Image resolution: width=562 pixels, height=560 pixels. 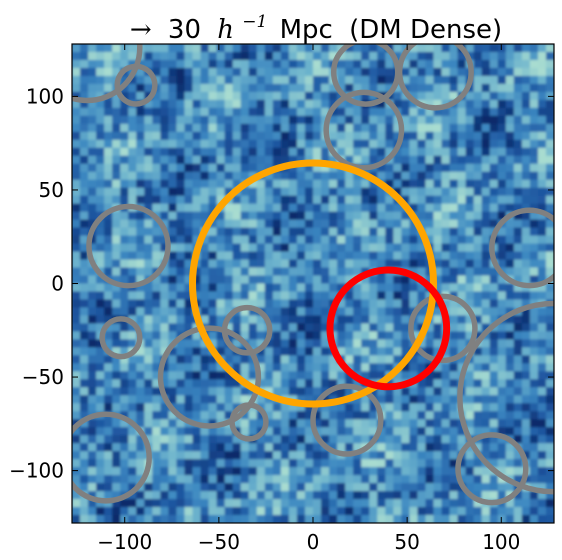 I want to click on y-tick-label: −50, so click(x=43, y=377).